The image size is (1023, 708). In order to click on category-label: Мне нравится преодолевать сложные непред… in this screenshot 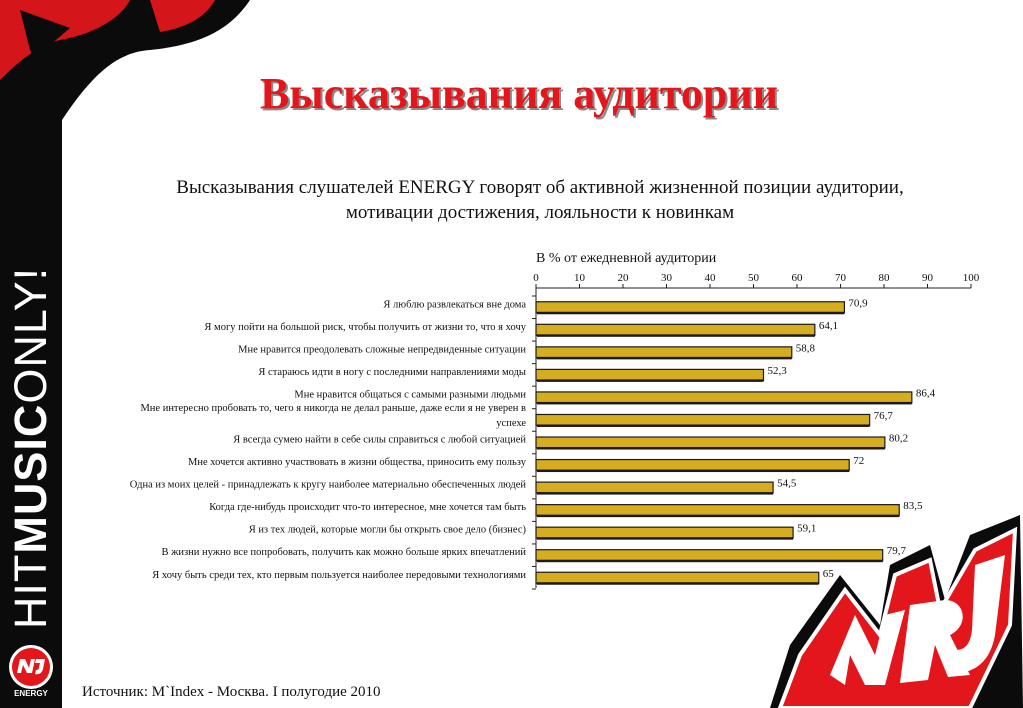, I will do `click(382, 349)`.